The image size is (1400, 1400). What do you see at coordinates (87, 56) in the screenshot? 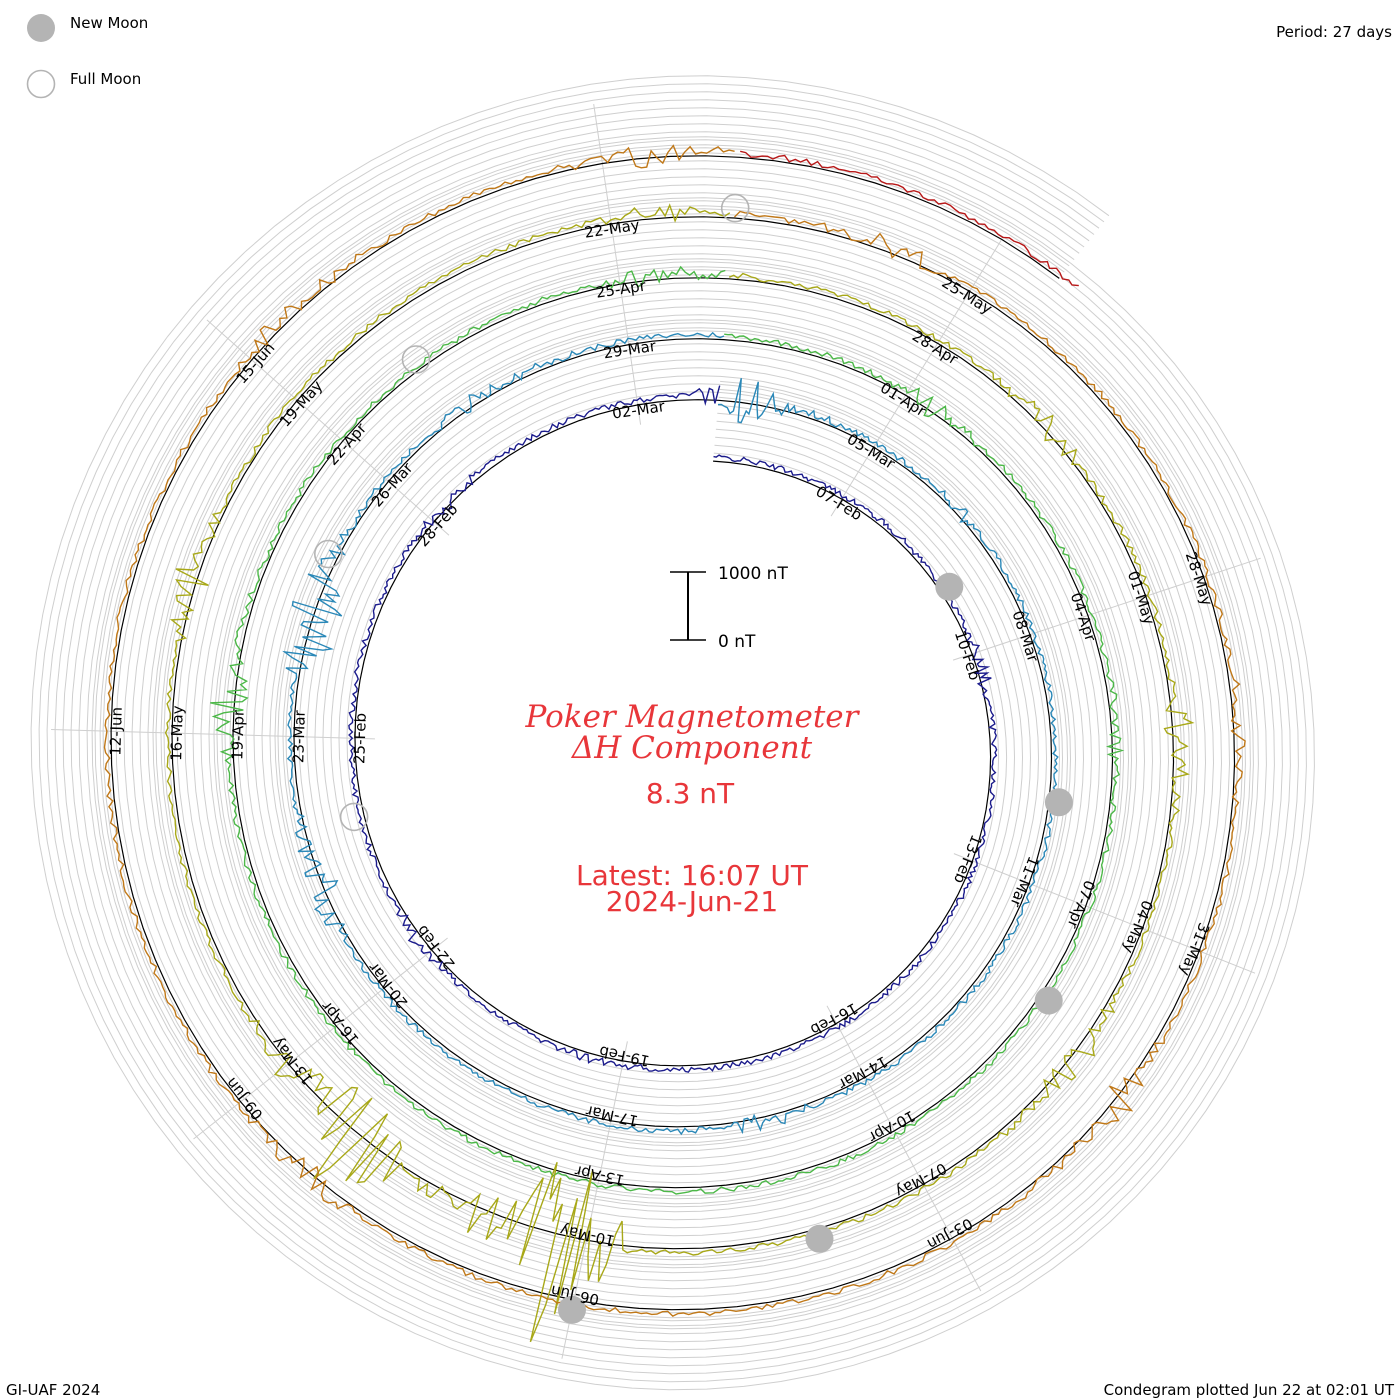
I see `legend: New Moon Full Moon` at bounding box center [87, 56].